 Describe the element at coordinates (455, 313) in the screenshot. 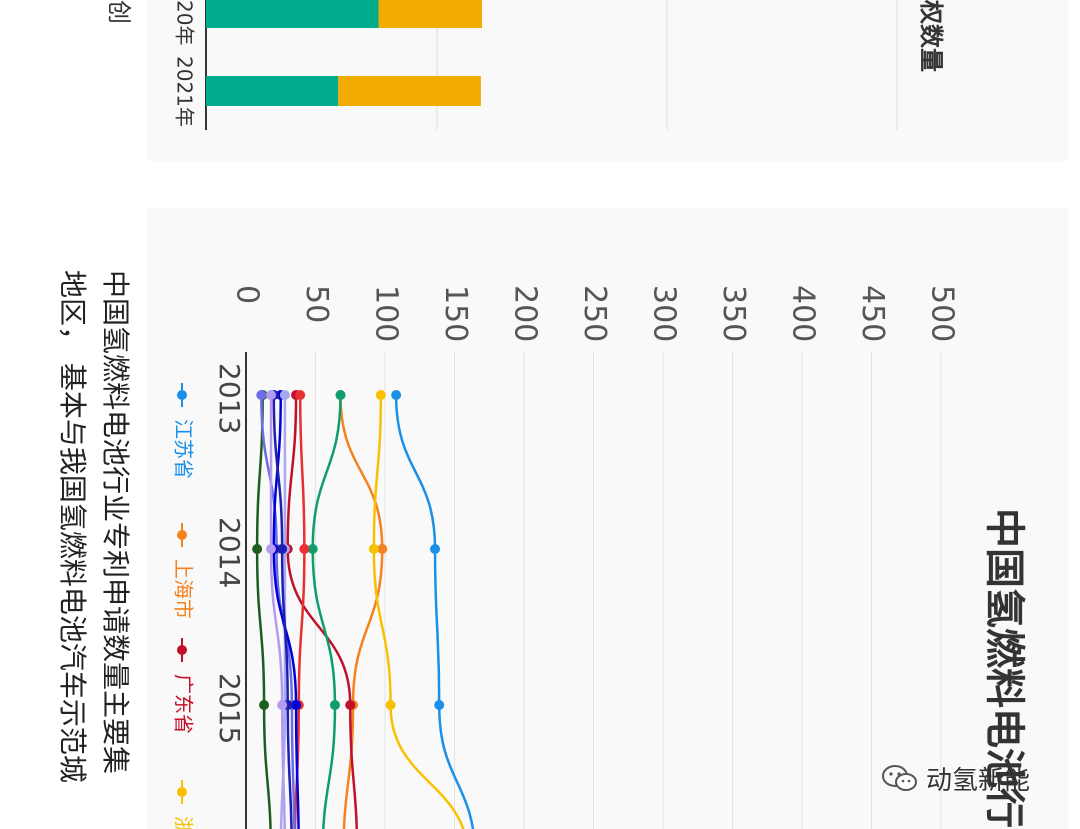

I see `y-tick-label-3: 150` at that location.